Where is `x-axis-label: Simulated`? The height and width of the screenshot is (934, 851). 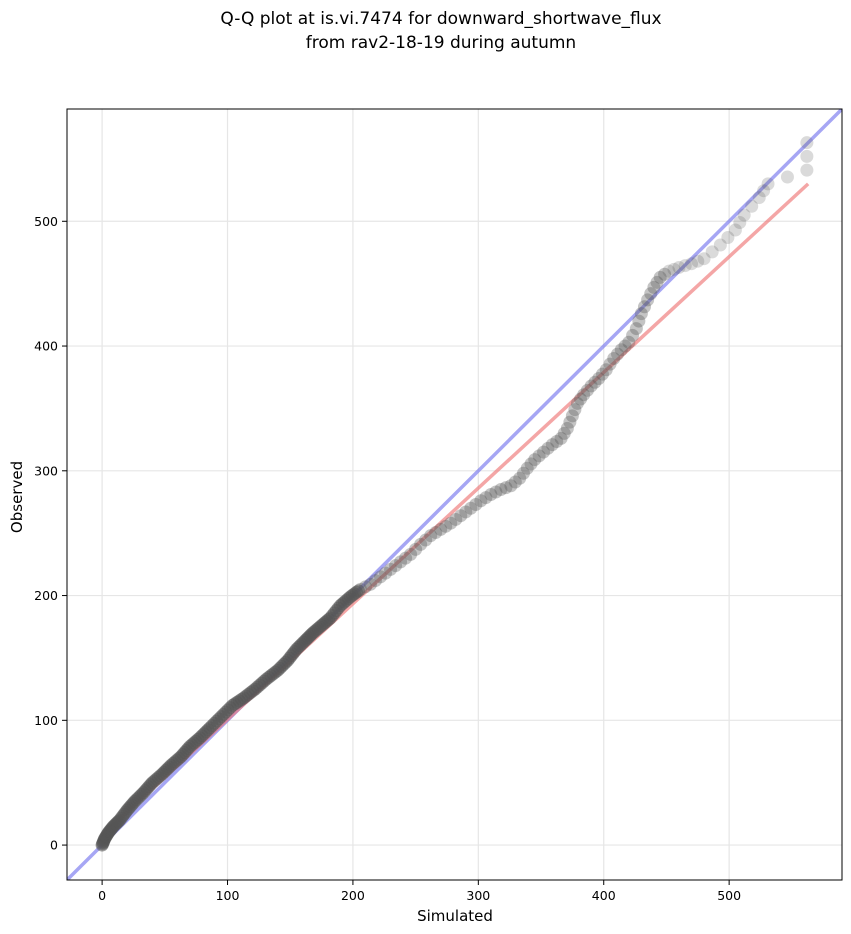 x-axis-label: Simulated is located at coordinates (455, 916).